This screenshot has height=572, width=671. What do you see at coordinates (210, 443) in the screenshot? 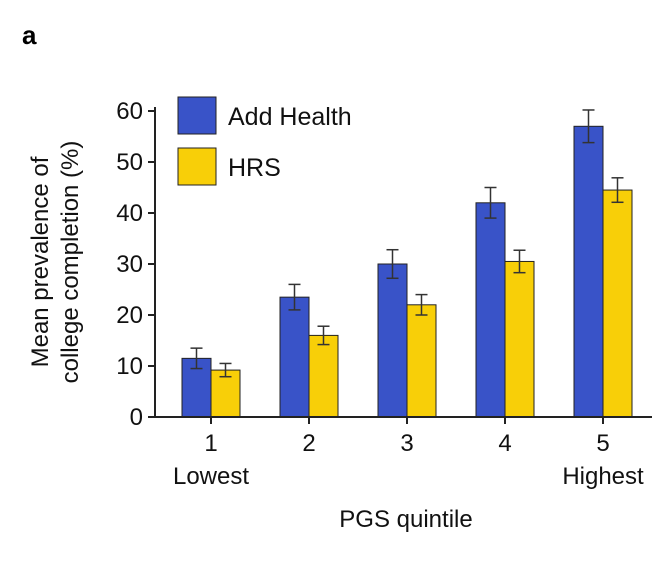
I see `x-tick-label-1: 1` at bounding box center [210, 443].